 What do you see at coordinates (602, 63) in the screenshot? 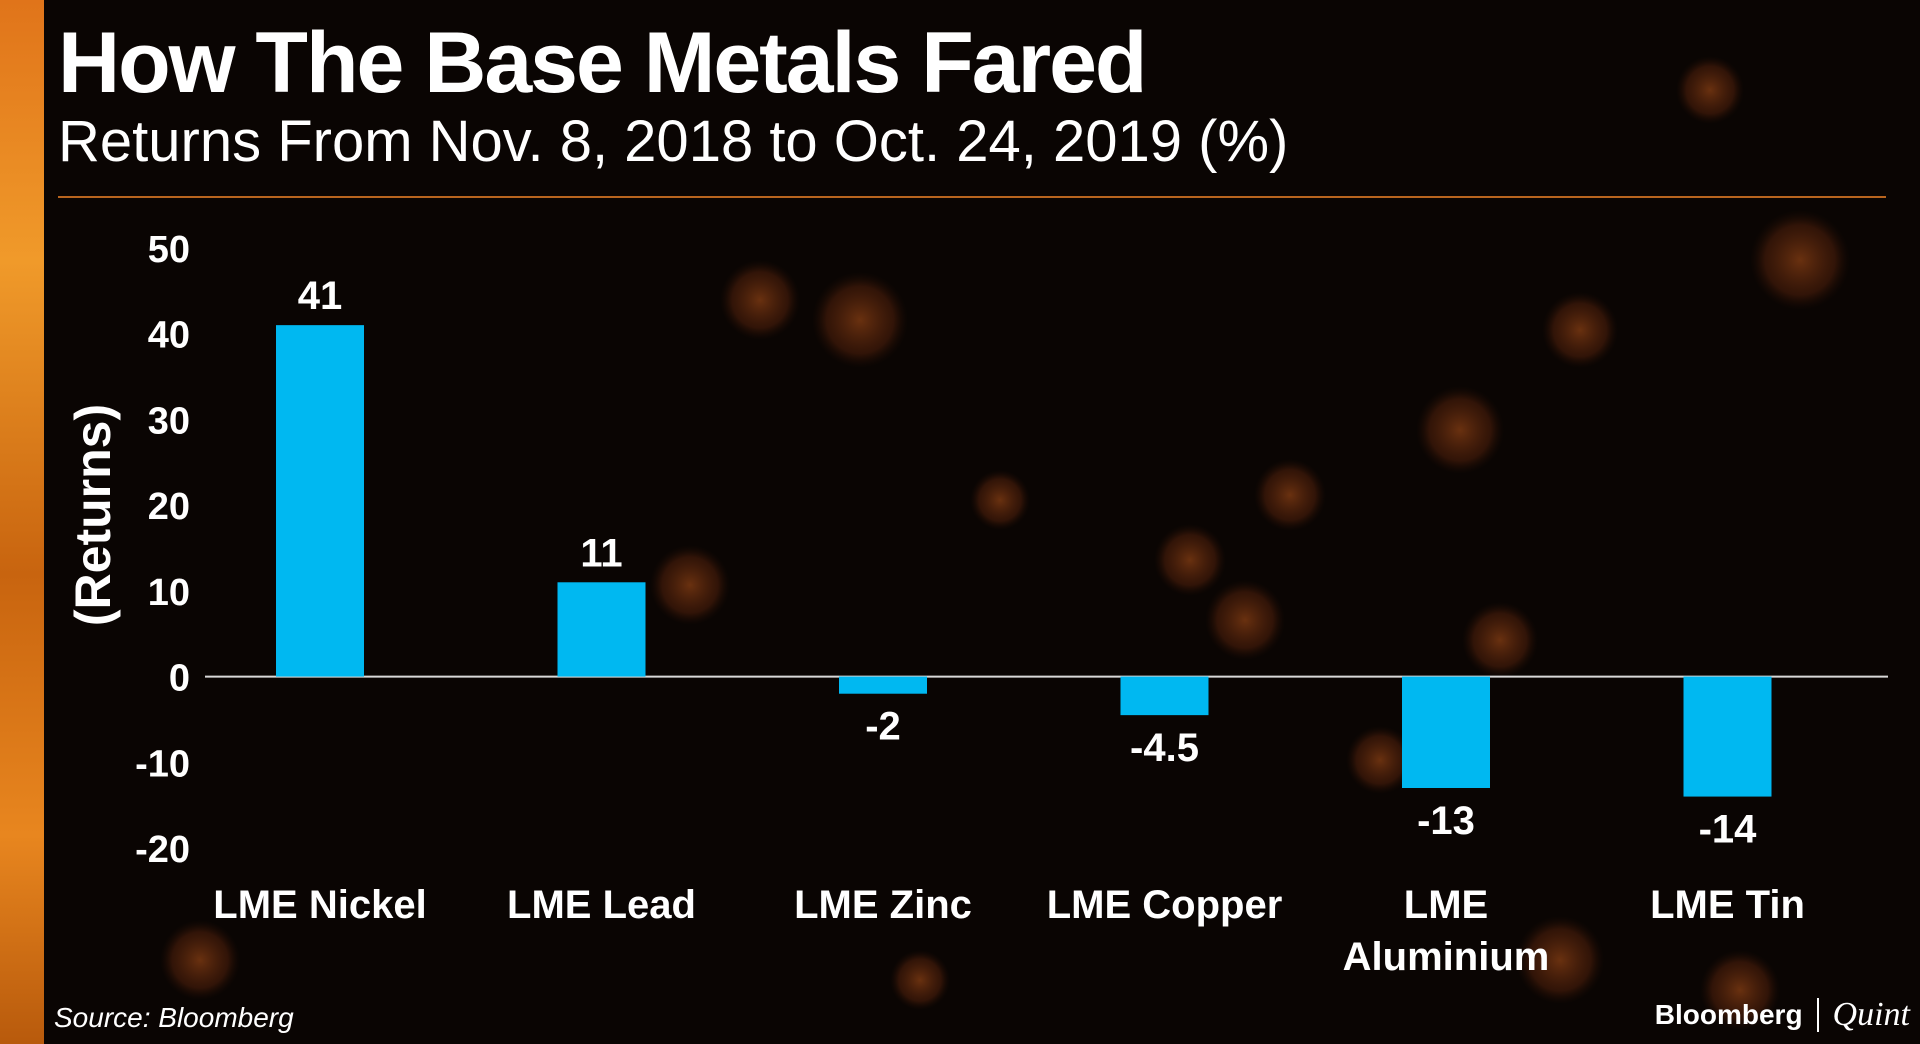
I see `chart-title: How The Base Metals Fared` at bounding box center [602, 63].